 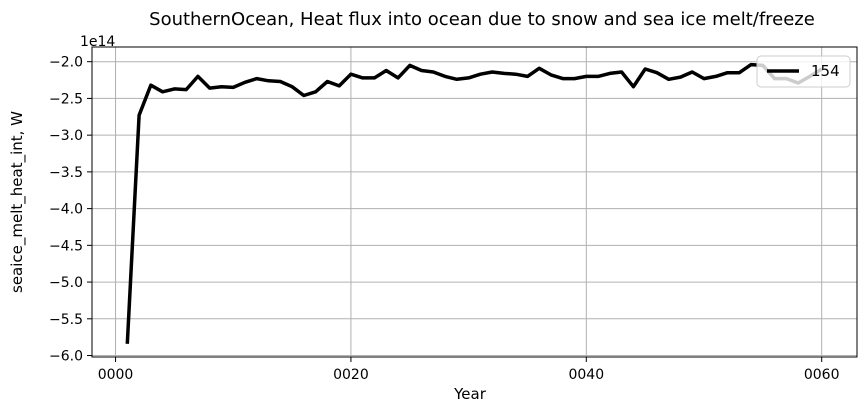 What do you see at coordinates (586, 375) in the screenshot?
I see `x-tick-label: 0040` at bounding box center [586, 375].